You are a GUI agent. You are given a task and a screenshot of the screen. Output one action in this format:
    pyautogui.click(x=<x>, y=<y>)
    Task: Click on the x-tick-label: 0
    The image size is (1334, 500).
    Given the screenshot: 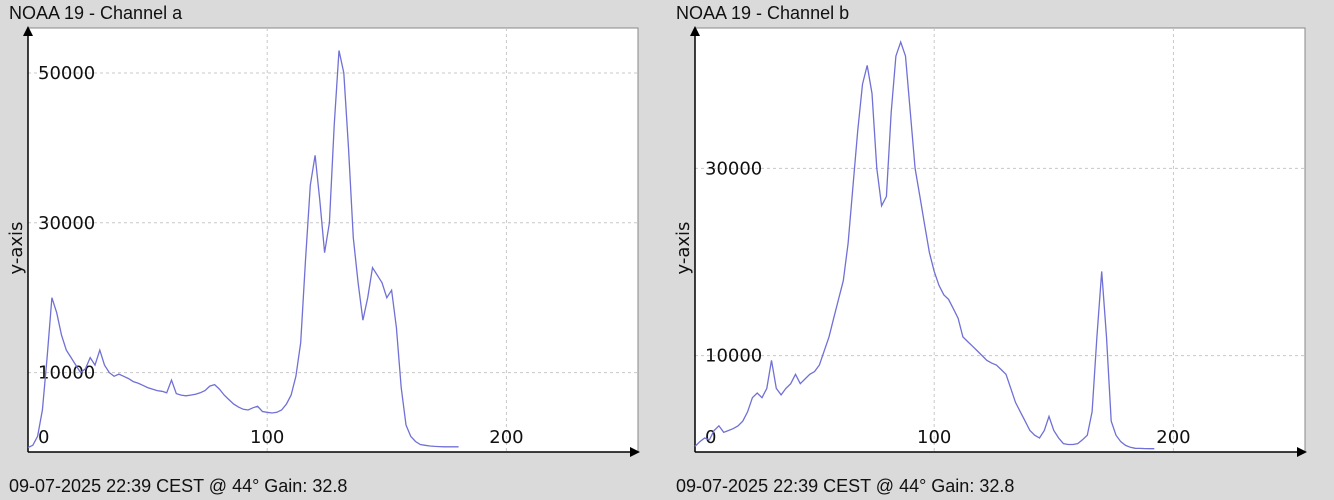 What is the action you would take?
    pyautogui.click(x=43, y=437)
    